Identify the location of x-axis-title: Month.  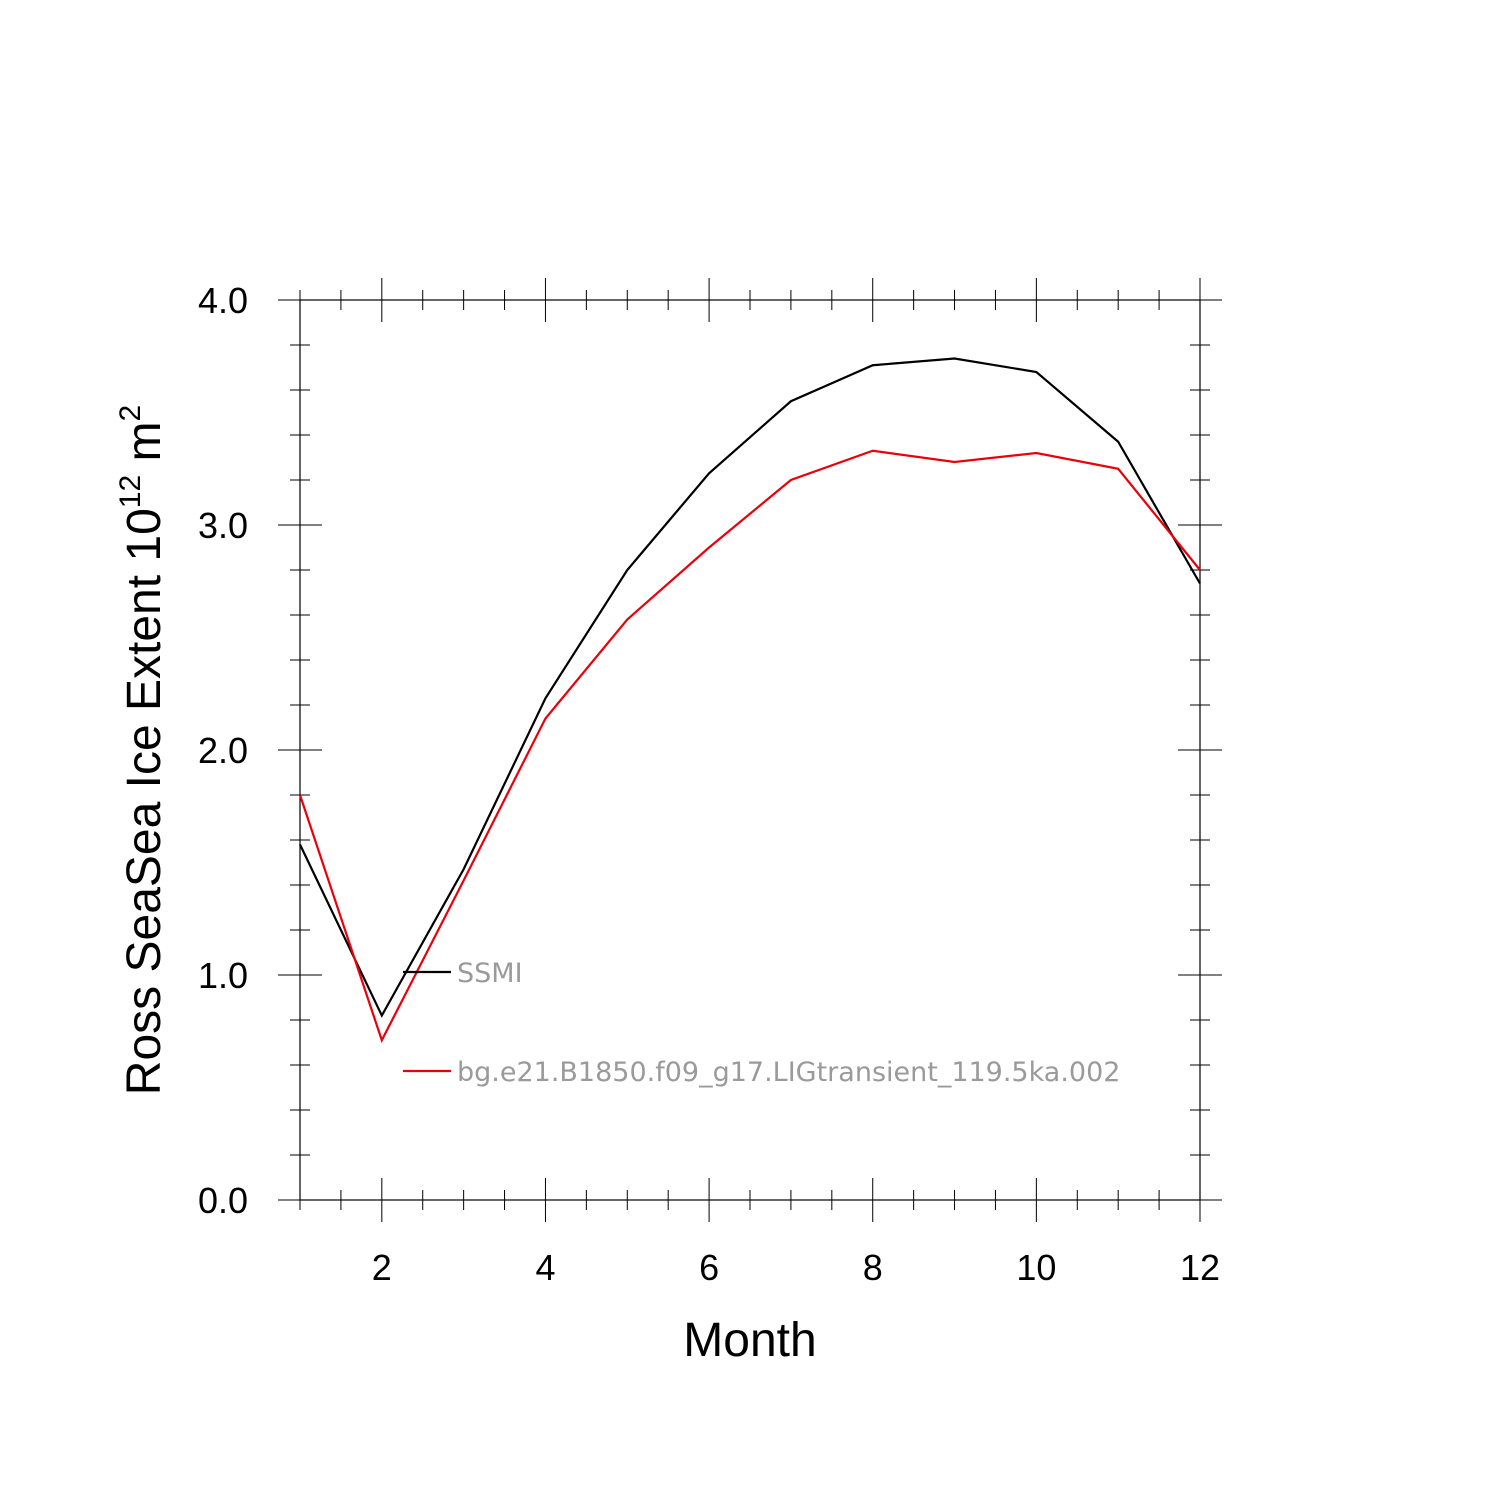
(749, 1340).